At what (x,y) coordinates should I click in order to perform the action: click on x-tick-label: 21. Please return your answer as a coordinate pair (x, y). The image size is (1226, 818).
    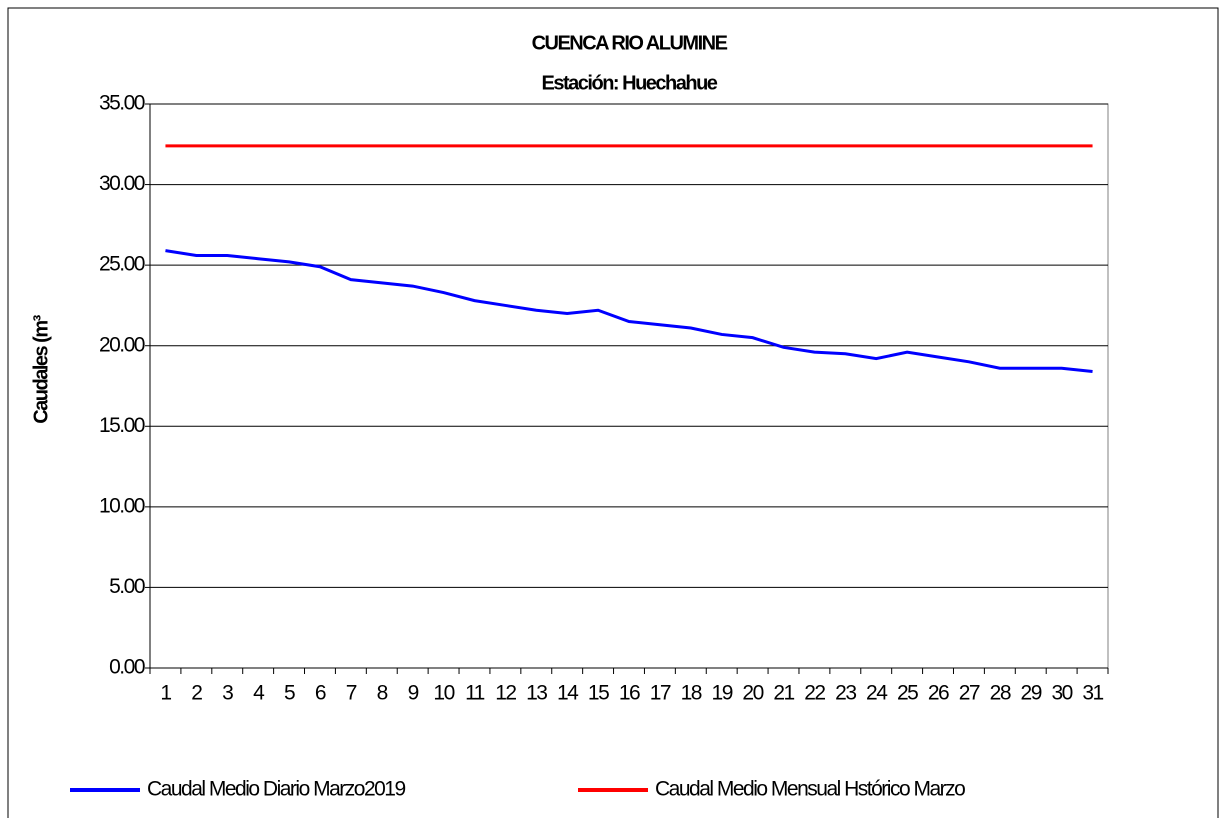
    Looking at the image, I should click on (783, 693).